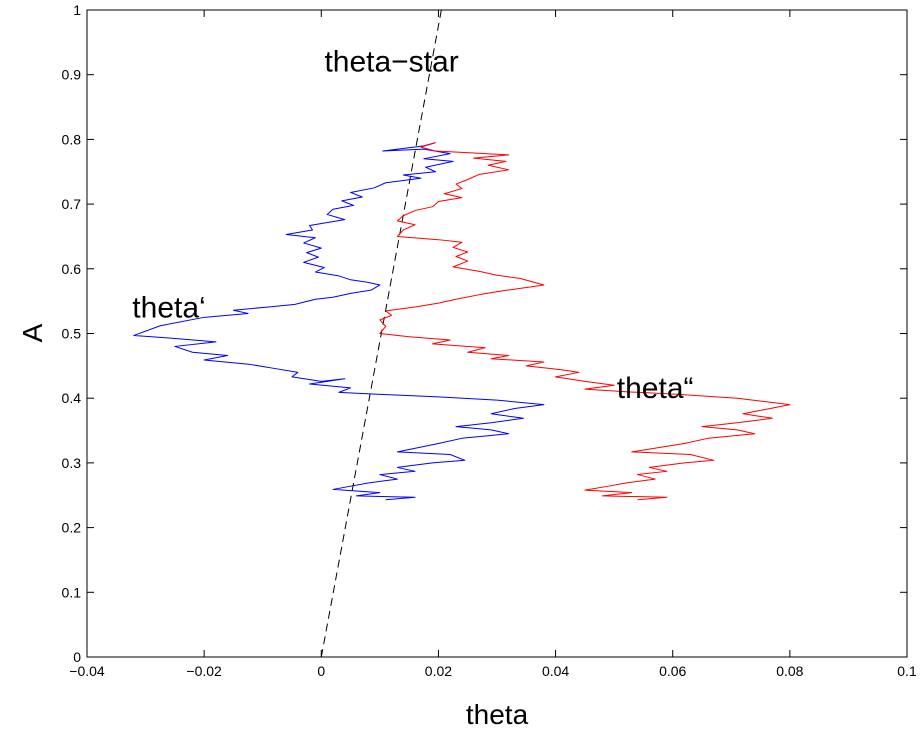 The width and height of the screenshot is (921, 733). I want to click on y-tick-label: 0.9, so click(72, 75).